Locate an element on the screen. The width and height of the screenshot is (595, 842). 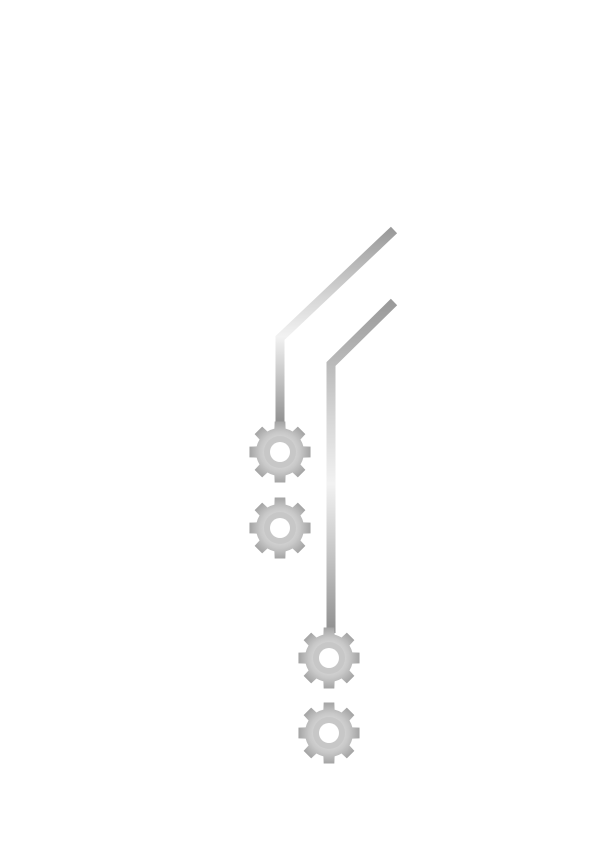
trace-left is located at coordinates (336, 325).